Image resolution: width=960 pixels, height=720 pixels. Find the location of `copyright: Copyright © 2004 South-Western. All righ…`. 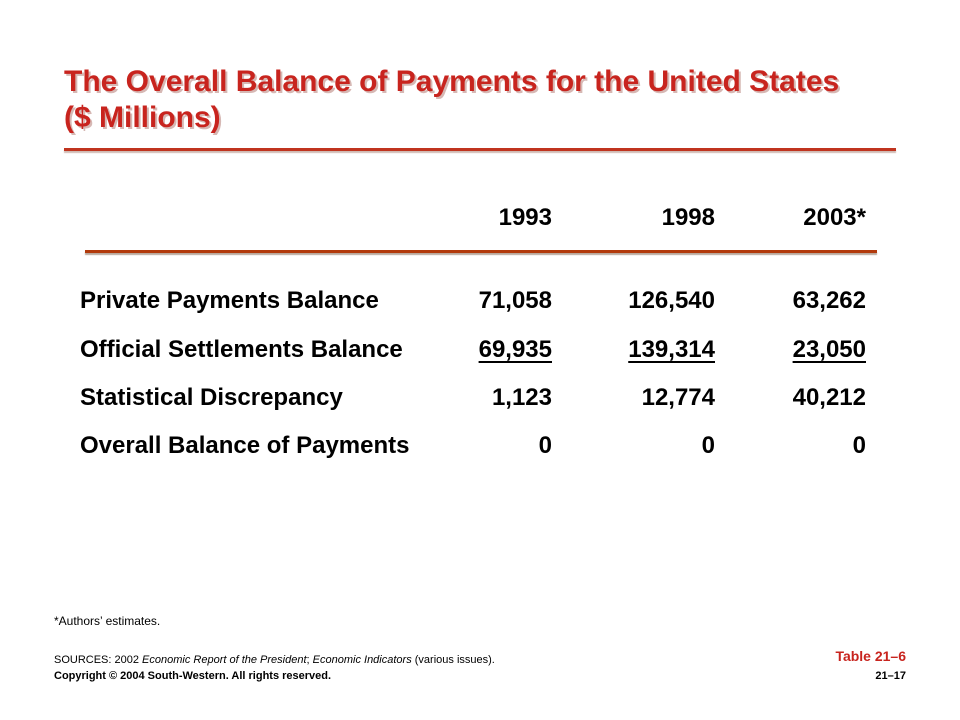

copyright: Copyright © 2004 South-Western. All righ… is located at coordinates (193, 676).